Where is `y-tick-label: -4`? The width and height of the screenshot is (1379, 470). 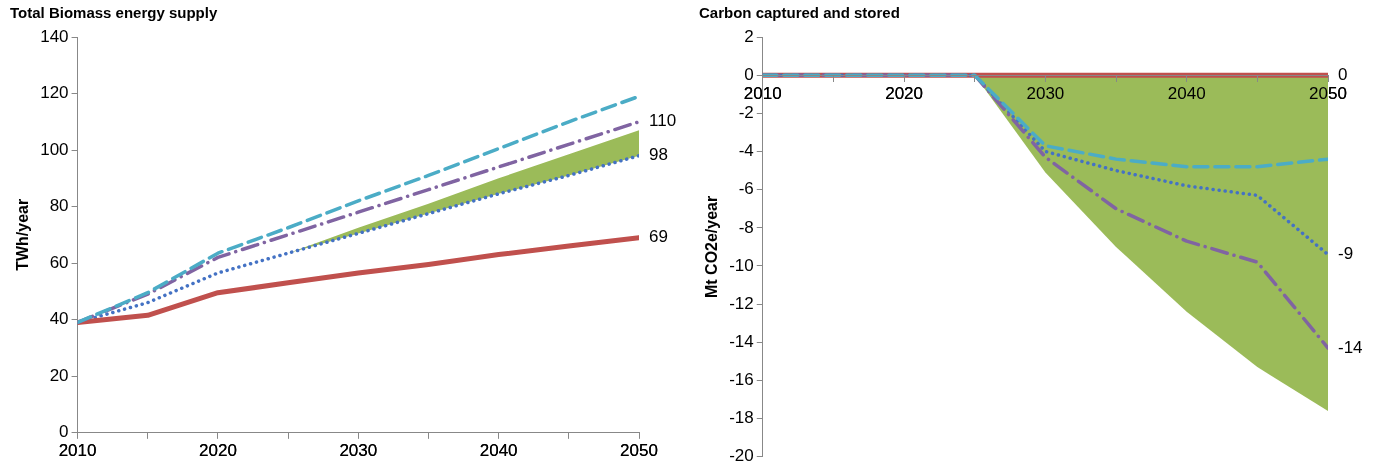 y-tick-label: -4 is located at coordinates (746, 151).